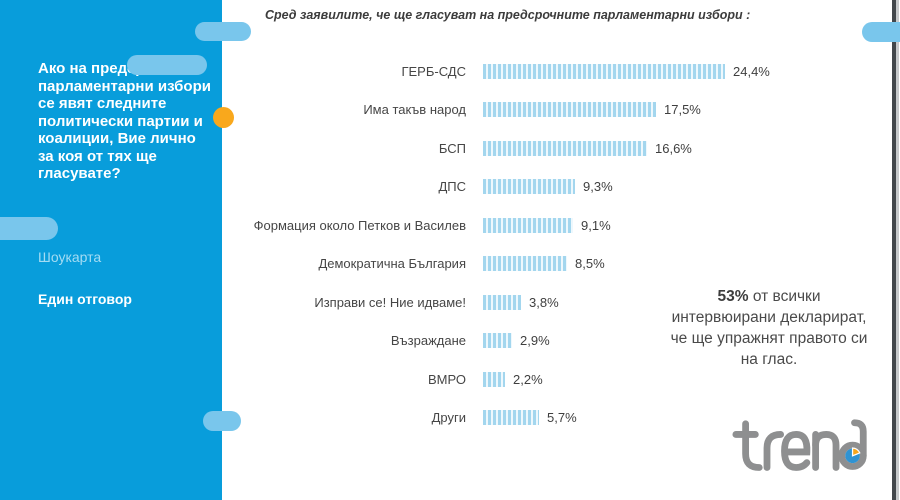 This screenshot has height=500, width=900. Describe the element at coordinates (448, 418) in the screenshot. I see `bar-category-label: Други` at that location.